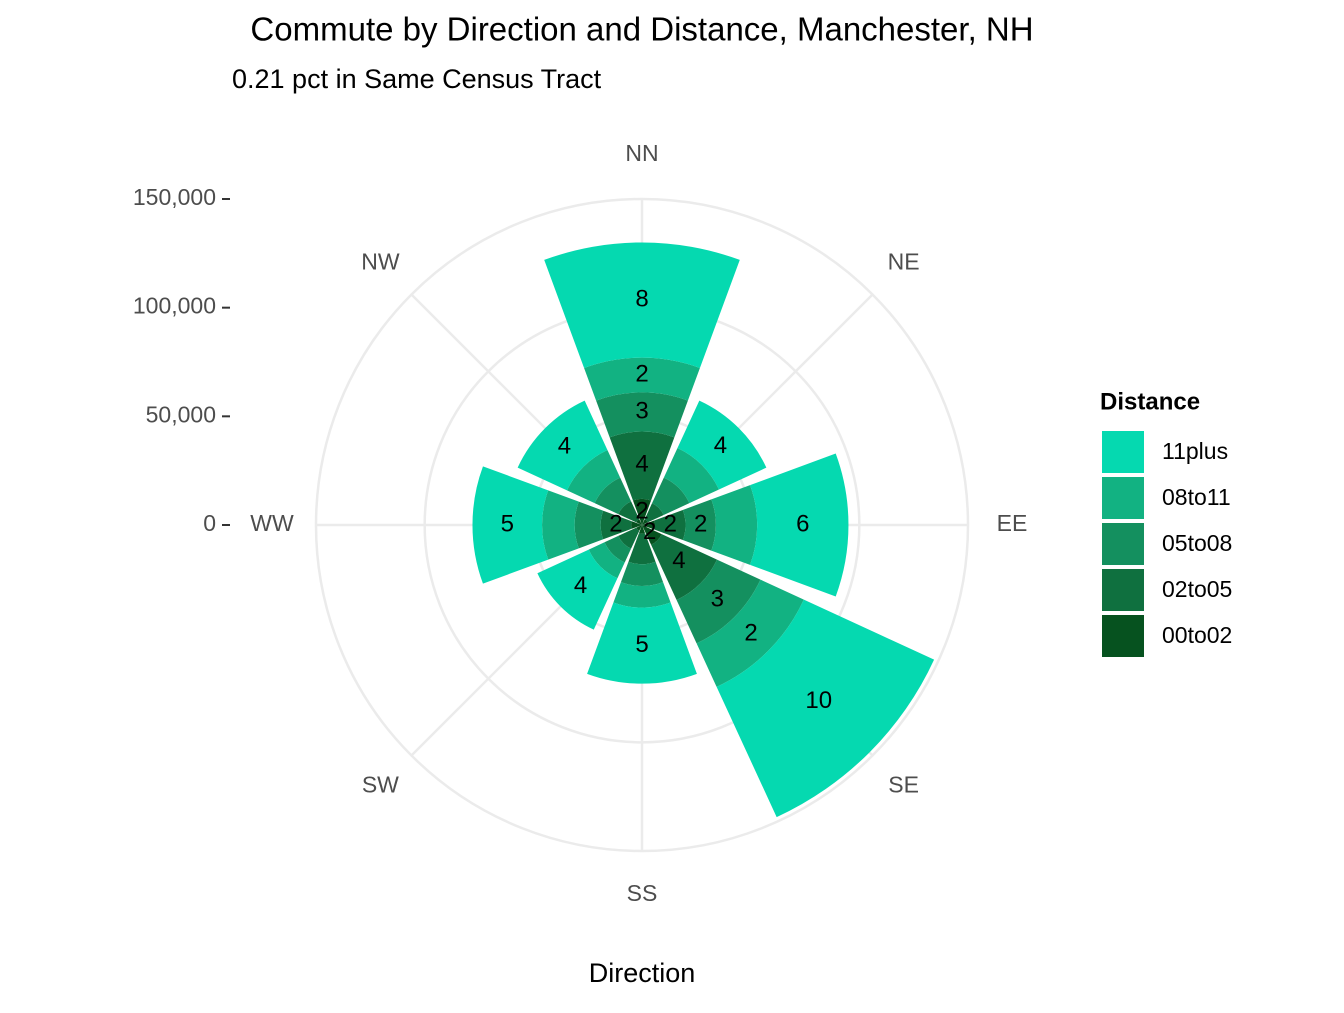 This screenshot has height=1013, width=1344. I want to click on direction-label: SE, so click(903, 785).